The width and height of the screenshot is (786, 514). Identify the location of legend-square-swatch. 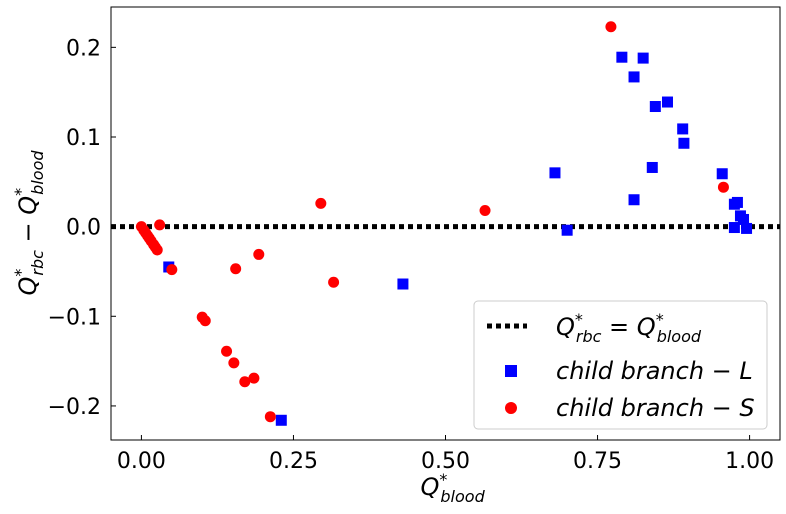
(511, 371).